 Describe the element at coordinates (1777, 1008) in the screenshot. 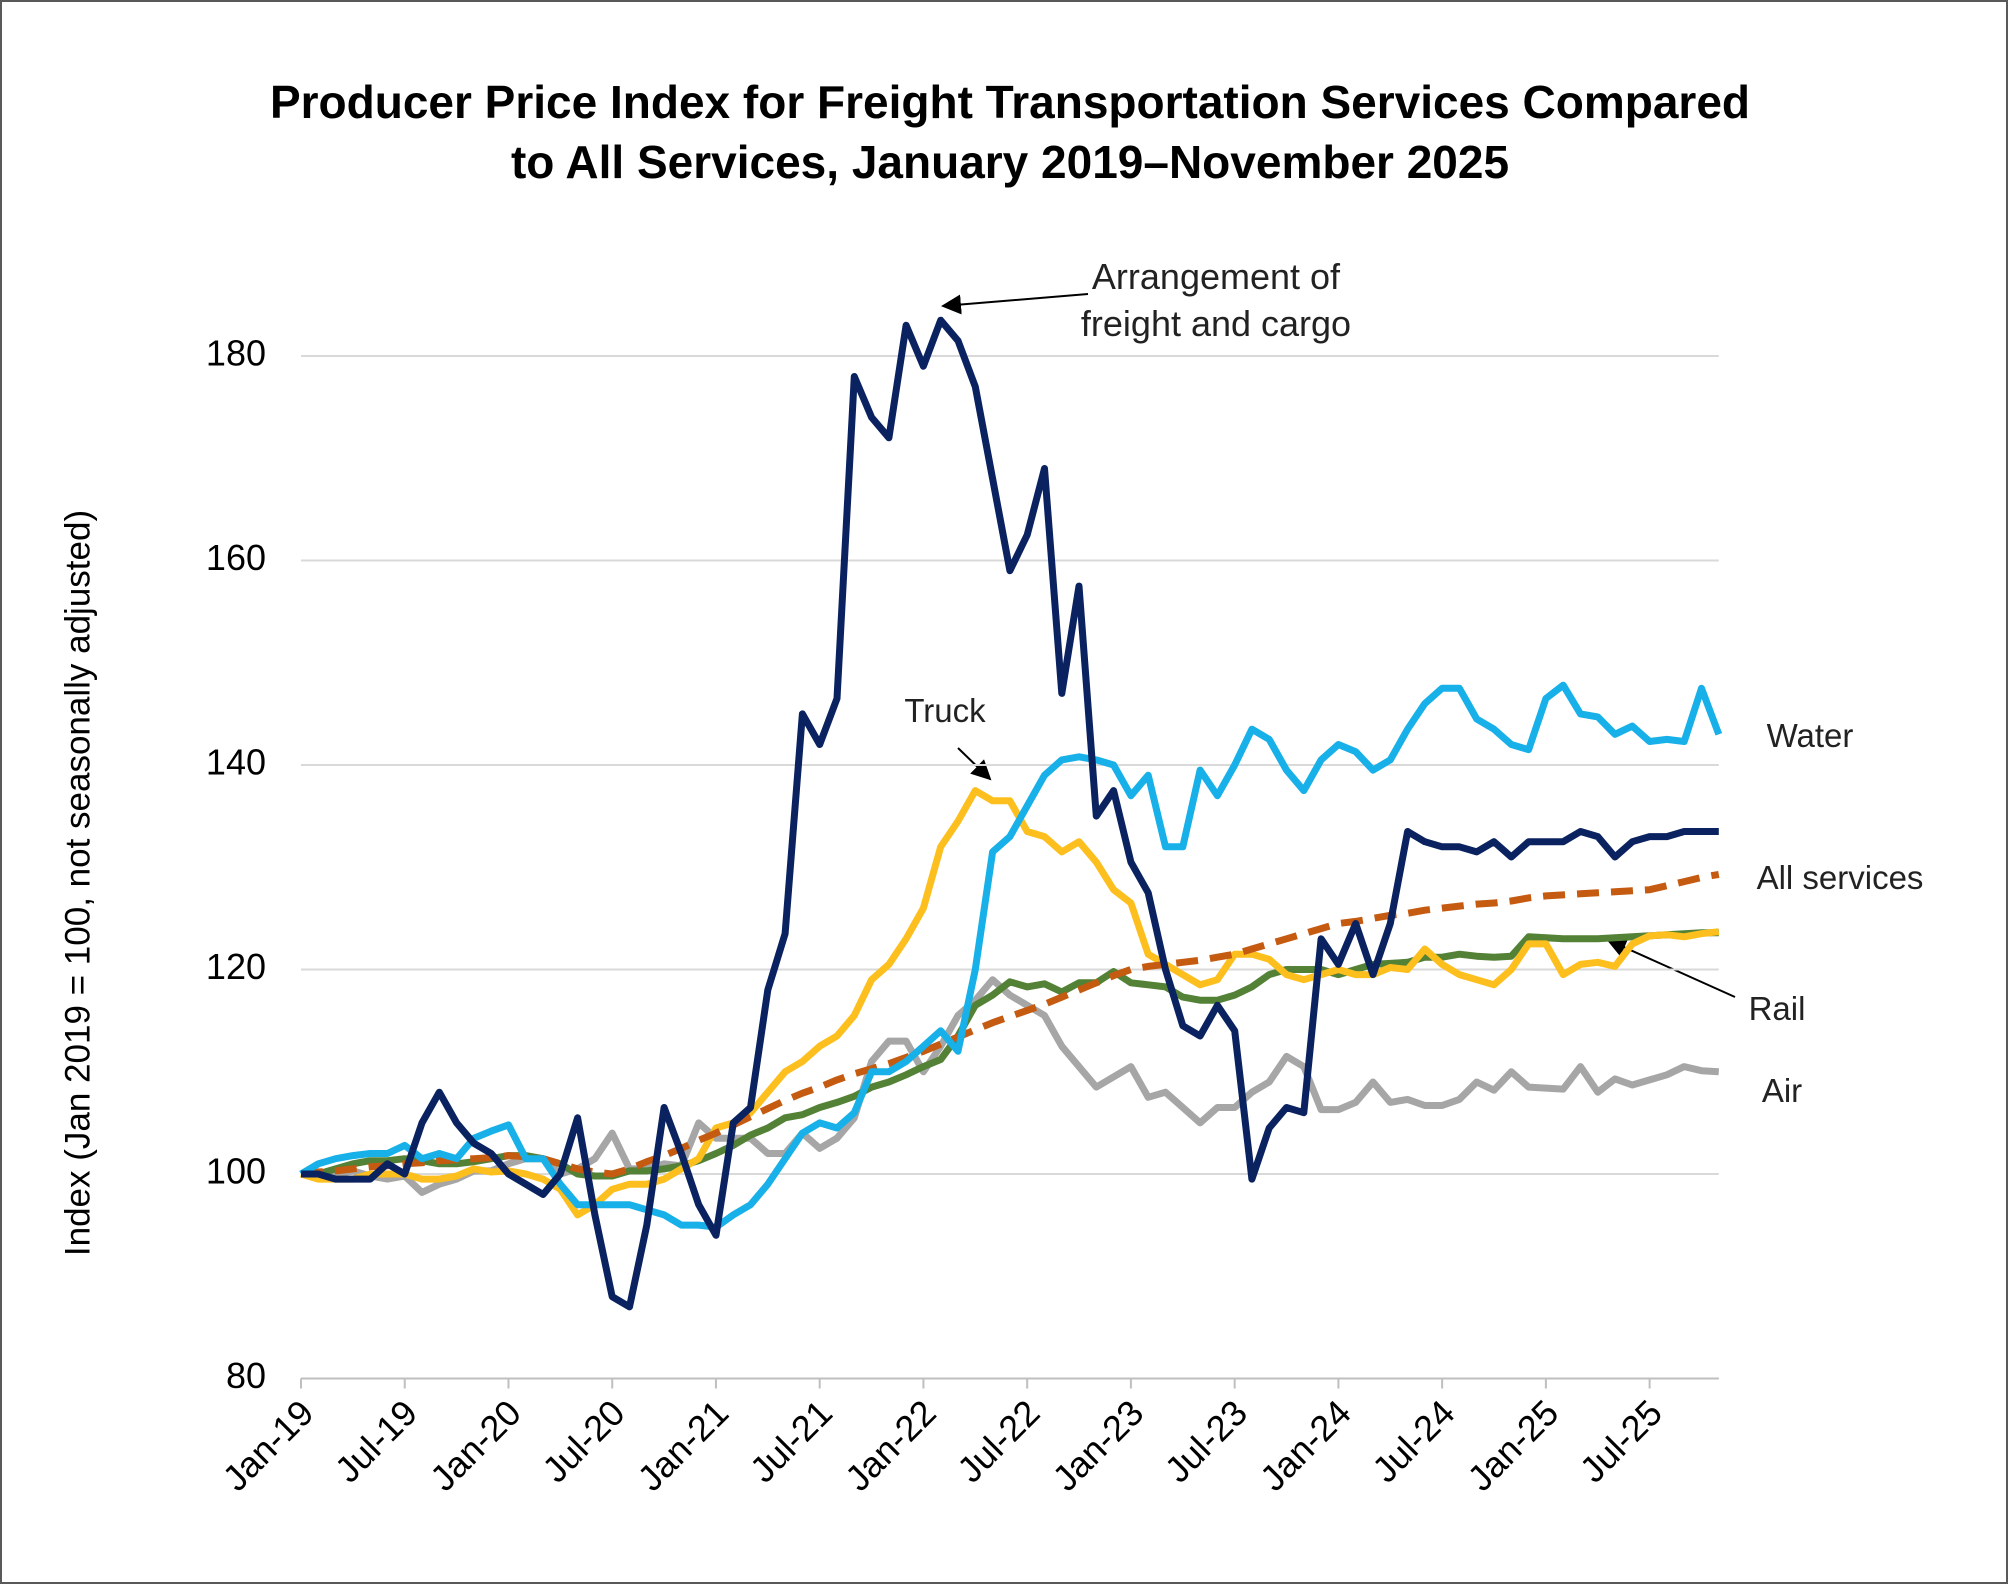

I see `series-label: Rail` at that location.